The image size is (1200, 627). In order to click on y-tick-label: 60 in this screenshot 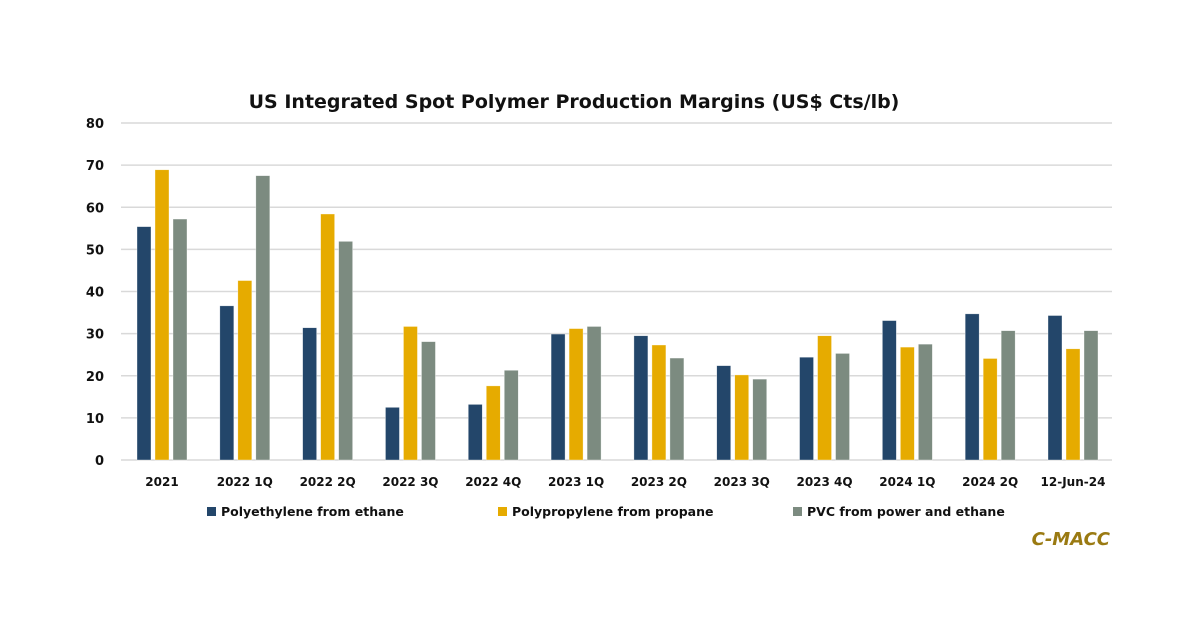, I will do `click(95, 208)`.